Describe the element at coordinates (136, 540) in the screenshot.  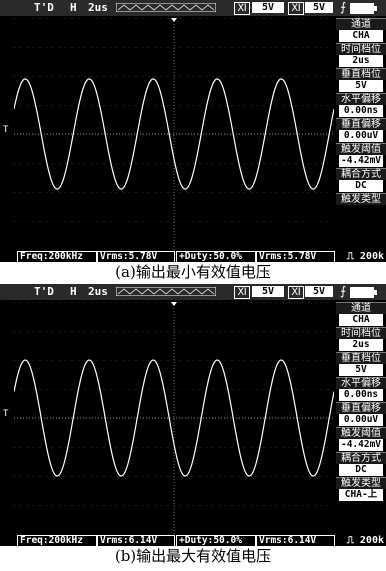
I see `vrms-readout: Vrms:6.14V` at that location.